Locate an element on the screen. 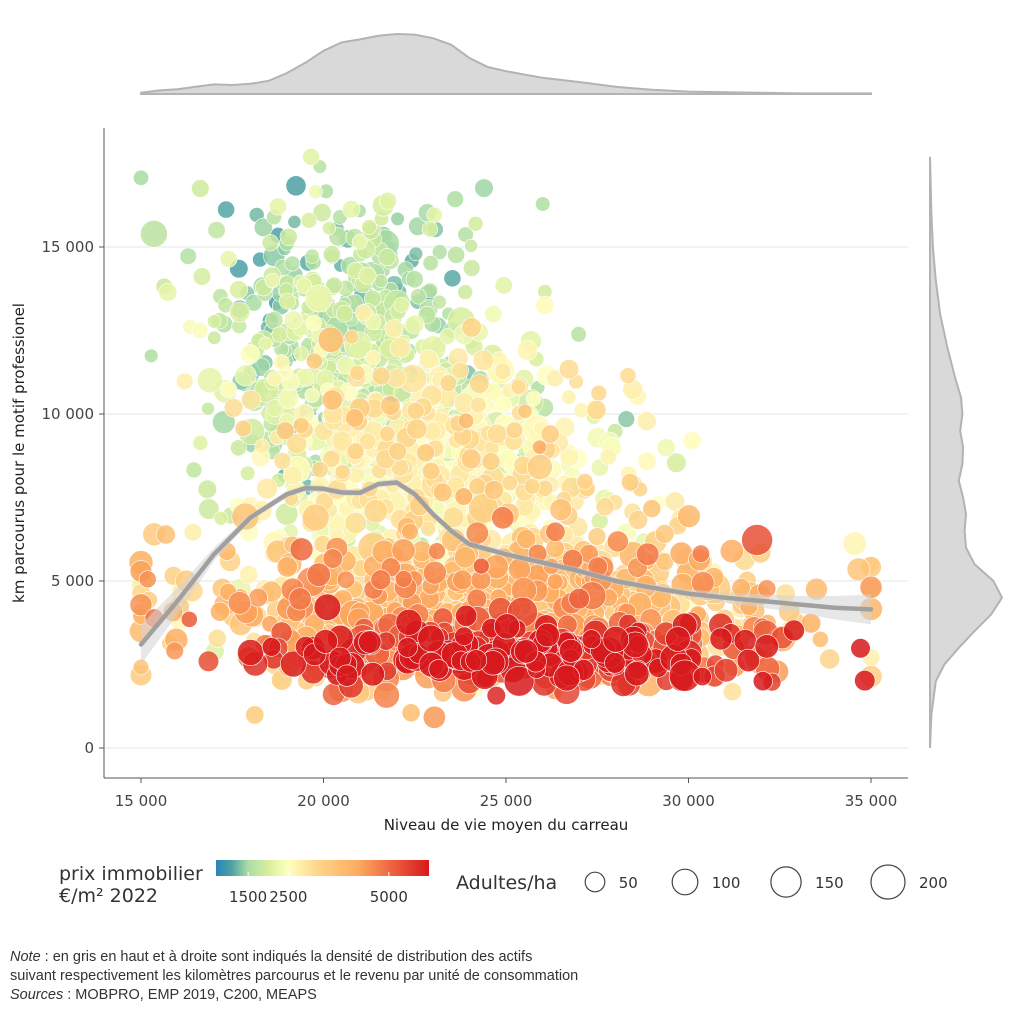  color-legend: prix immobilier €/m² 2022 1500 2500 5000 is located at coordinates (244, 883).